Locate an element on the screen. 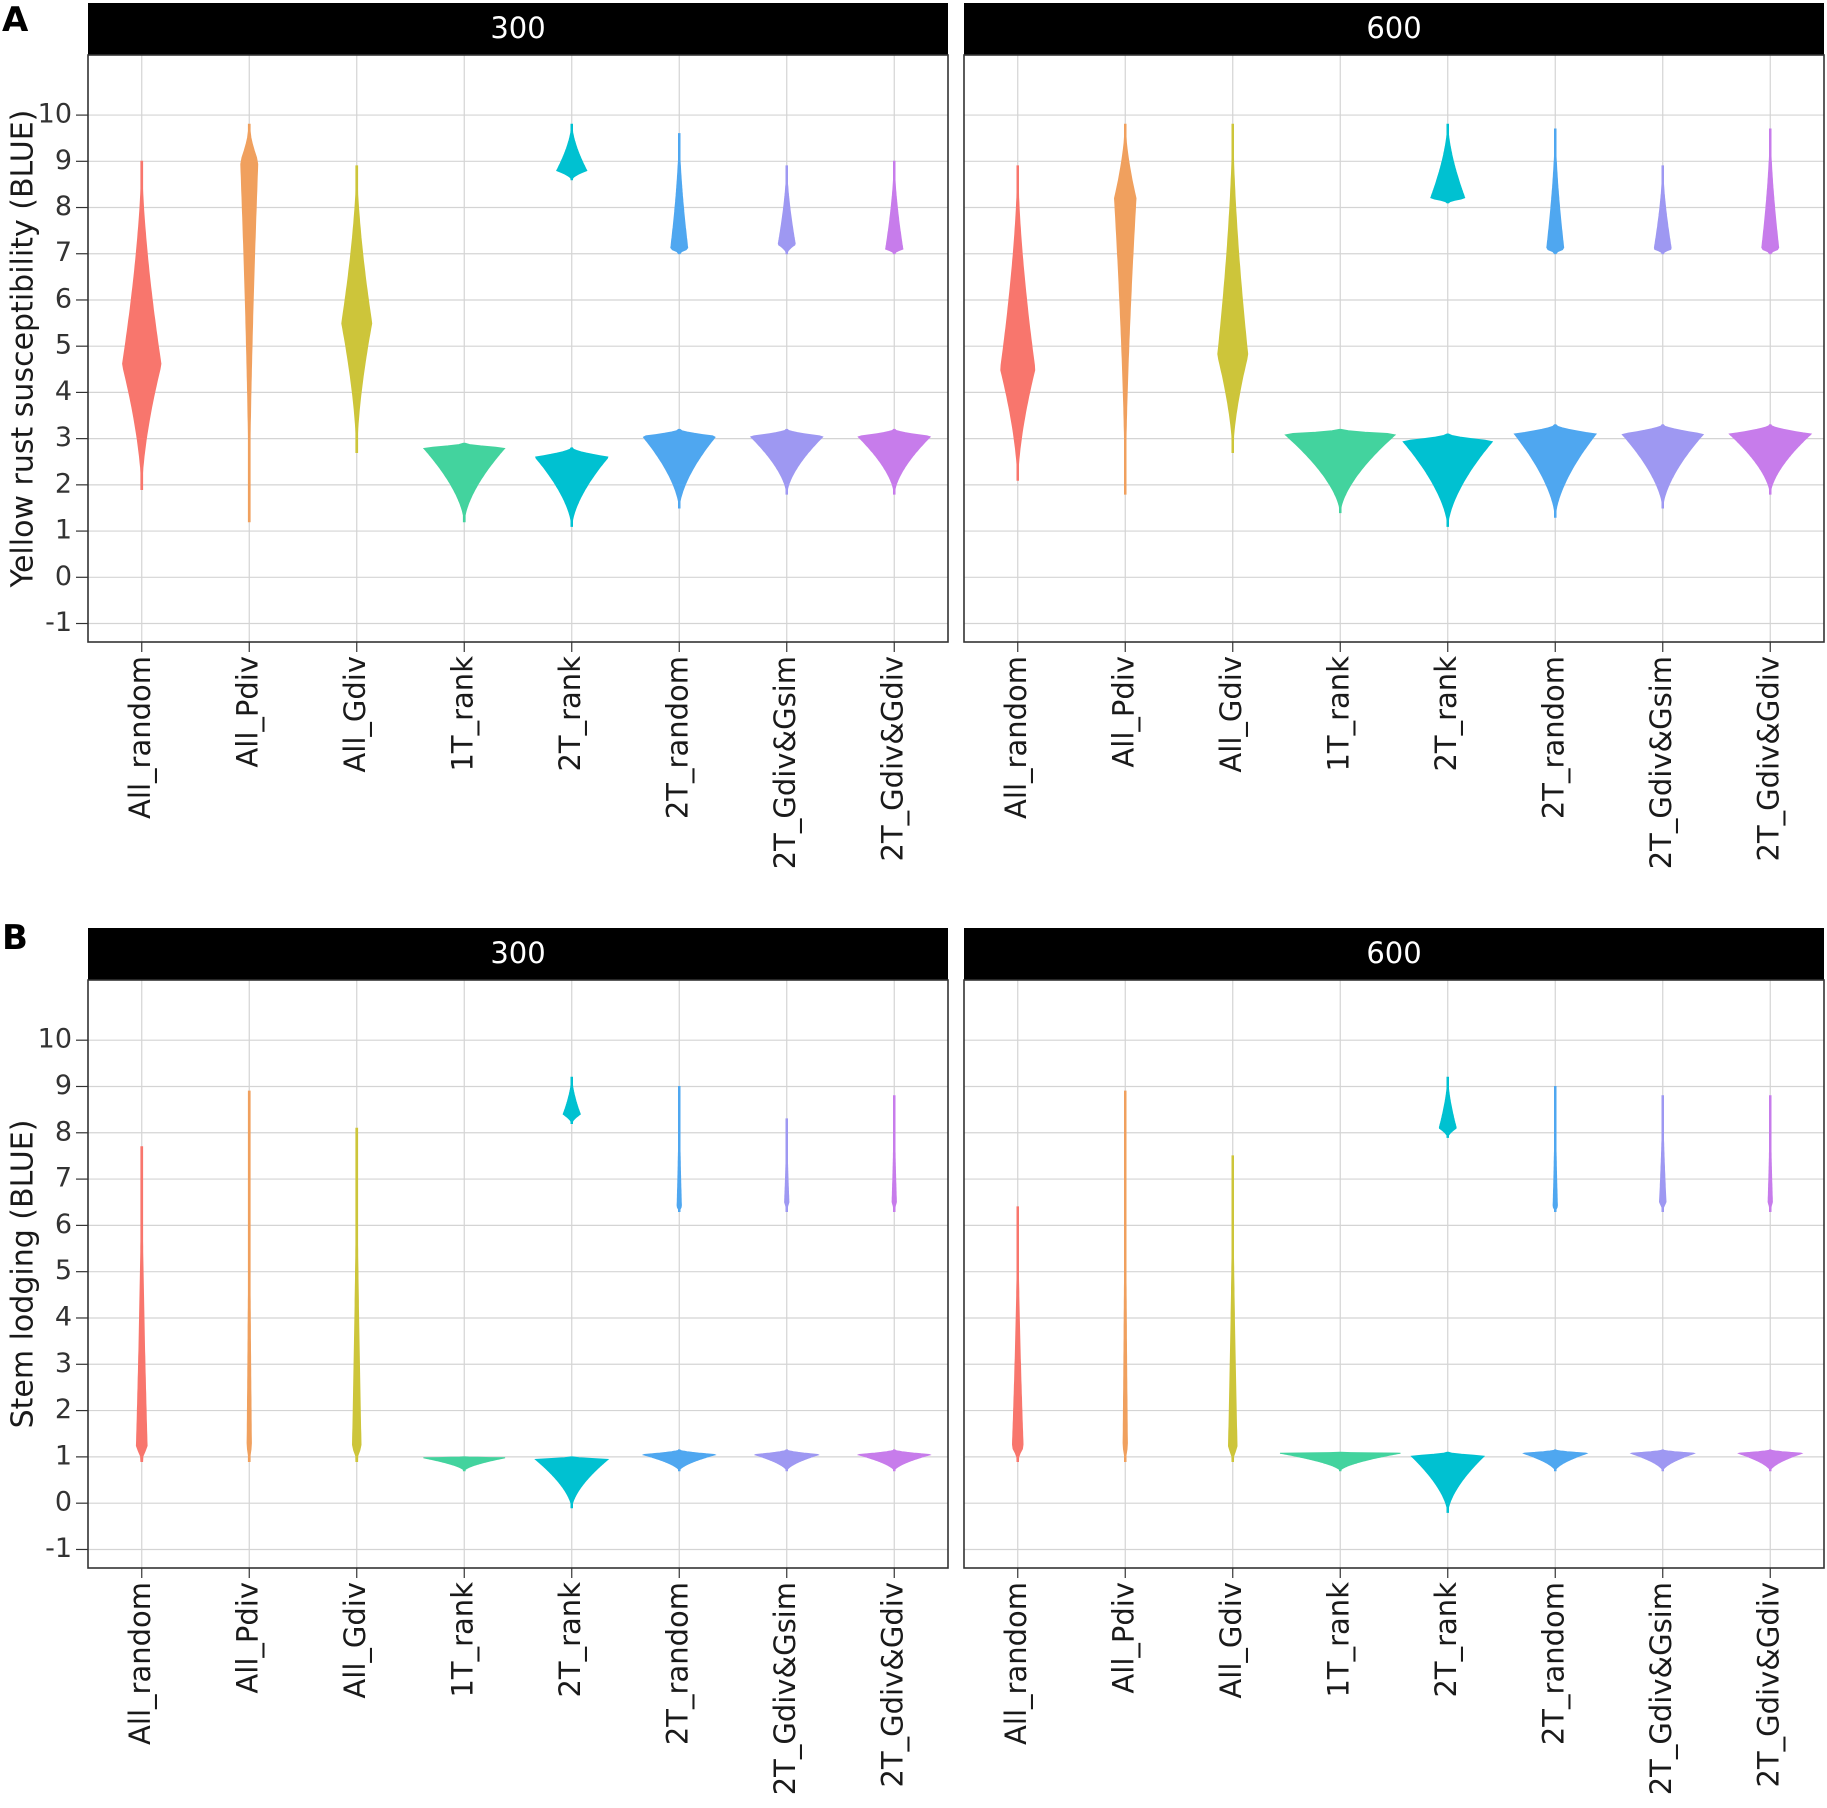 This screenshot has height=1808, width=1827. y-tick-label: -1 is located at coordinates (58, 1548).